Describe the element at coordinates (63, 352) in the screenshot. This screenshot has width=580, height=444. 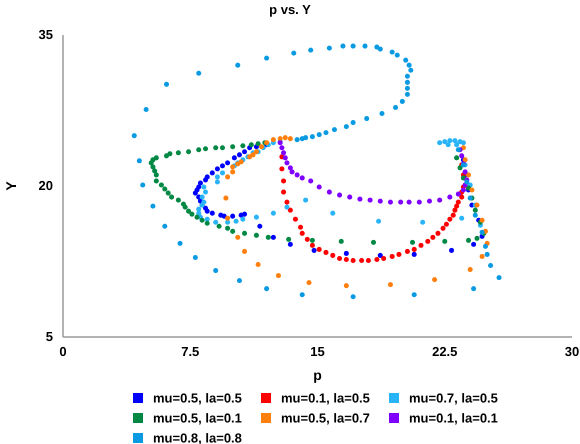
I see `x-tick-label: 0` at that location.